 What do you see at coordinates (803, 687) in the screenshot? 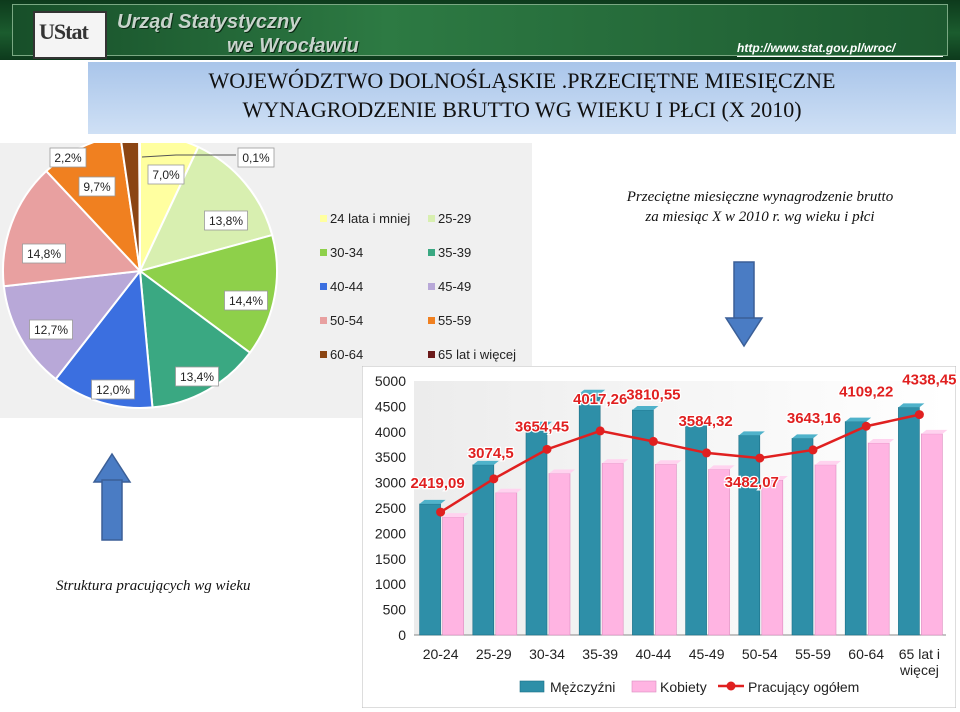
I see `legend-label-total: Pracujący ogółem` at bounding box center [803, 687].